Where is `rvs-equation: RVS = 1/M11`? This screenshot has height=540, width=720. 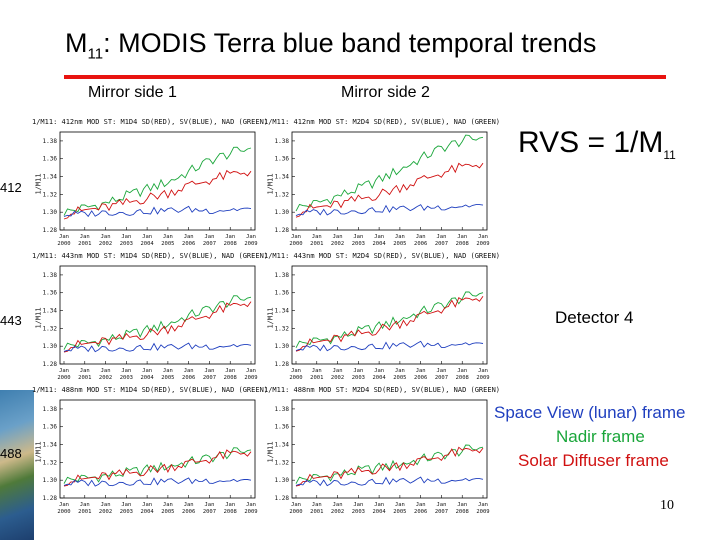
rvs-equation: RVS = 1/M11 is located at coordinates (597, 144).